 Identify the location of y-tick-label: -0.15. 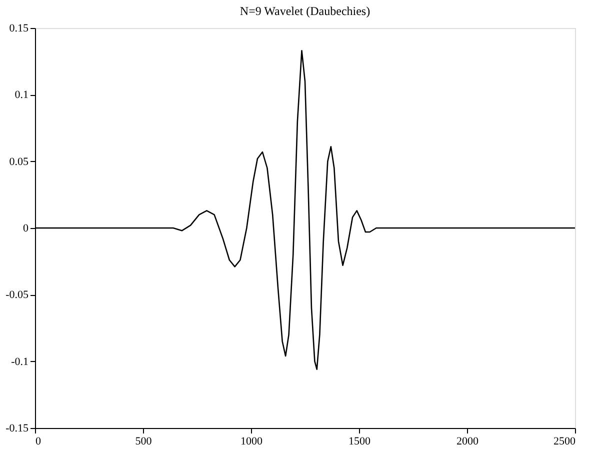
(17, 428).